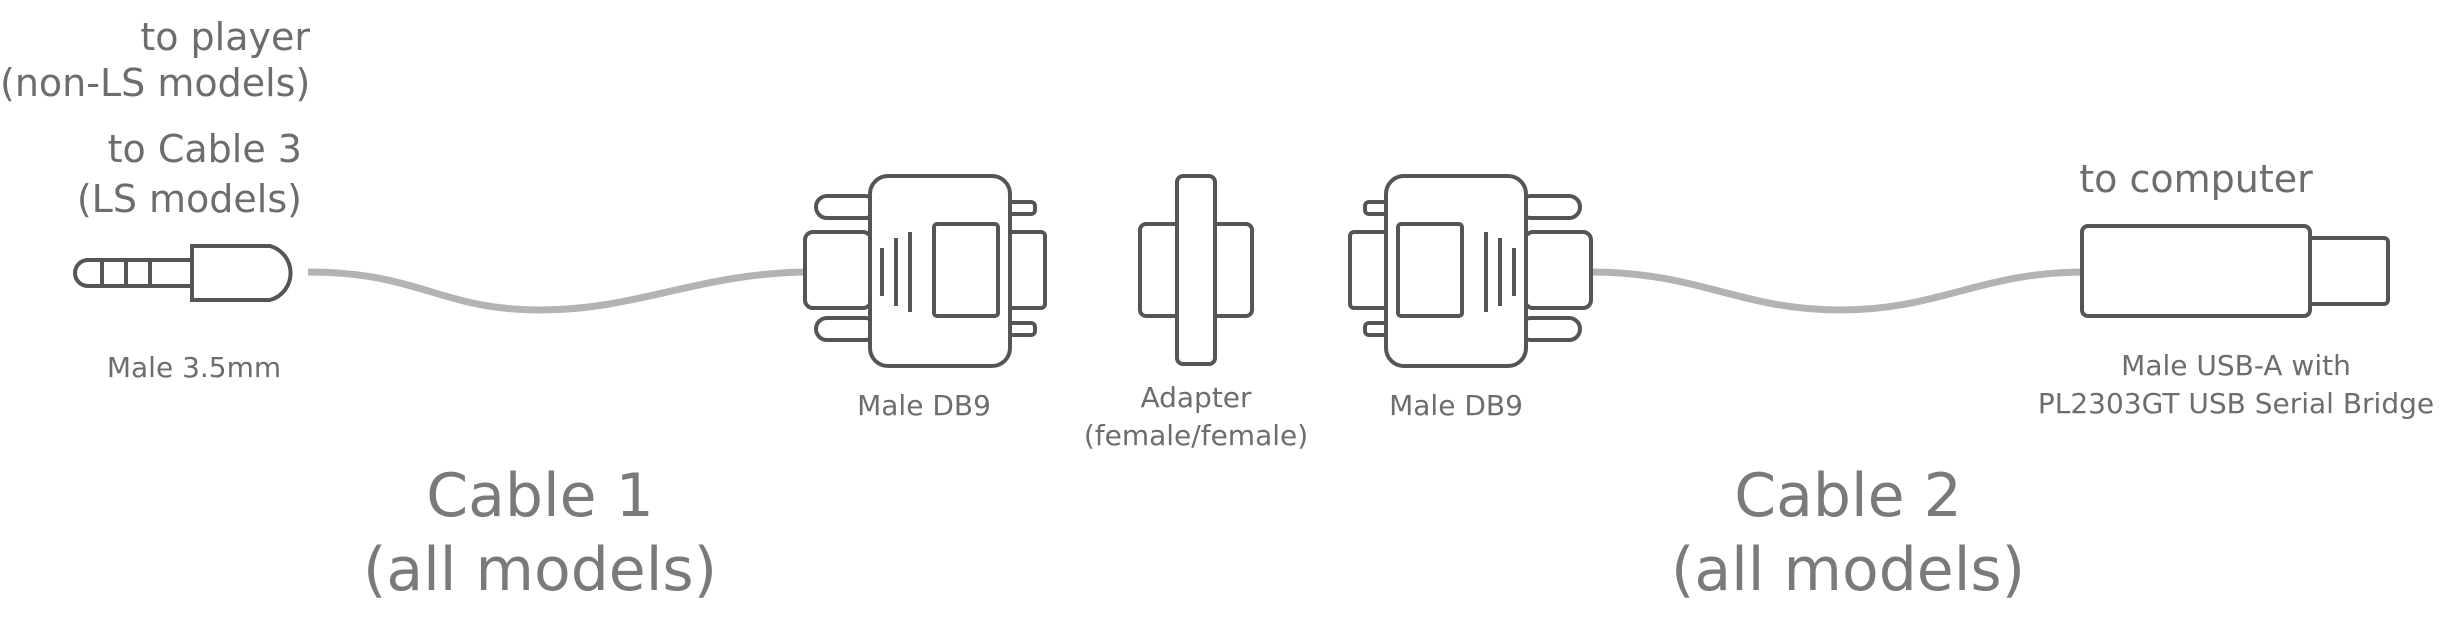 The width and height of the screenshot is (2460, 632). I want to click on label-adapter-type: (female/female), so click(1196, 435).